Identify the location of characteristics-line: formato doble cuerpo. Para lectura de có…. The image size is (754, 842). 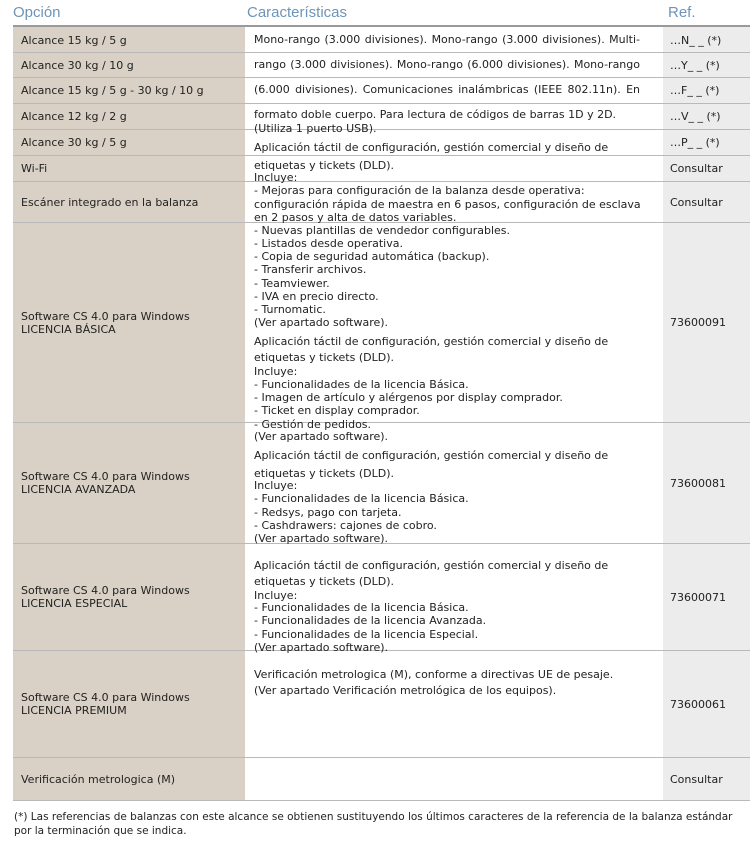
(435, 114).